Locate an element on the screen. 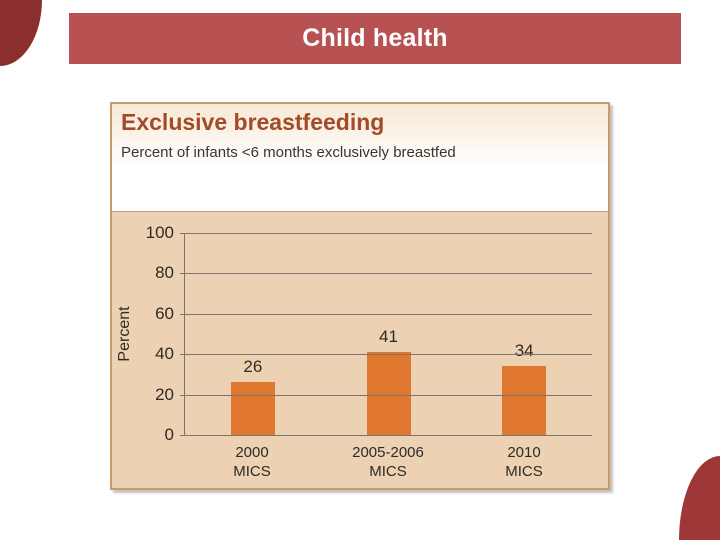  y-tick-label-80: 80 is located at coordinates (164, 273).